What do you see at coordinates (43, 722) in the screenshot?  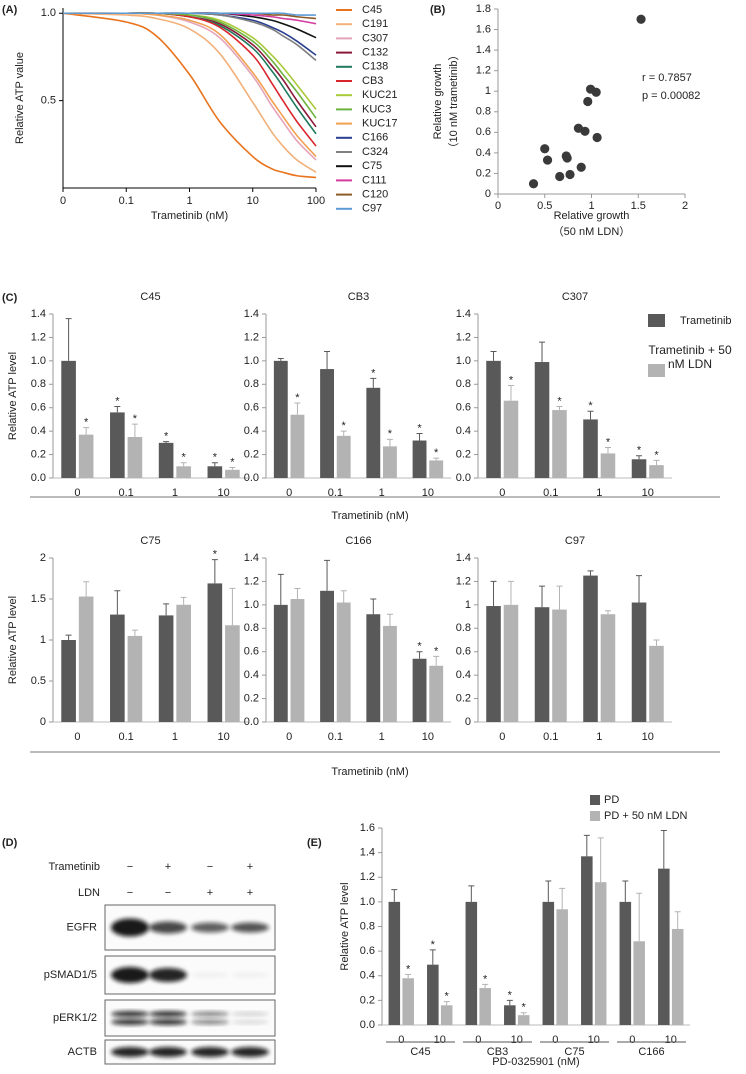 I see `y-tick-label: 0` at bounding box center [43, 722].